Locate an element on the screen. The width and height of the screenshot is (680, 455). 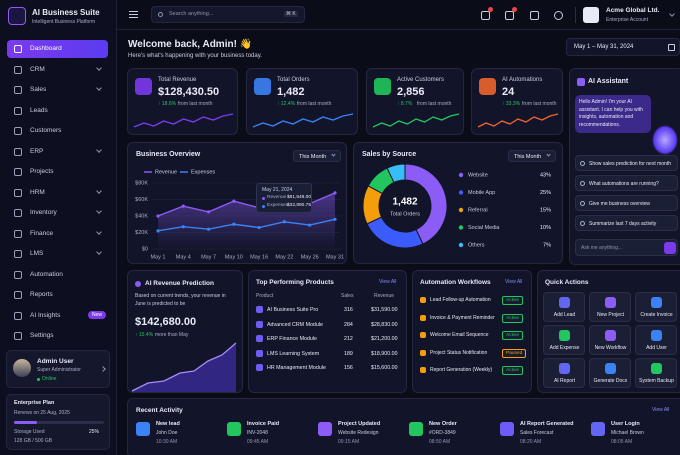
nav-label: ERP is located at coordinates (37, 151).